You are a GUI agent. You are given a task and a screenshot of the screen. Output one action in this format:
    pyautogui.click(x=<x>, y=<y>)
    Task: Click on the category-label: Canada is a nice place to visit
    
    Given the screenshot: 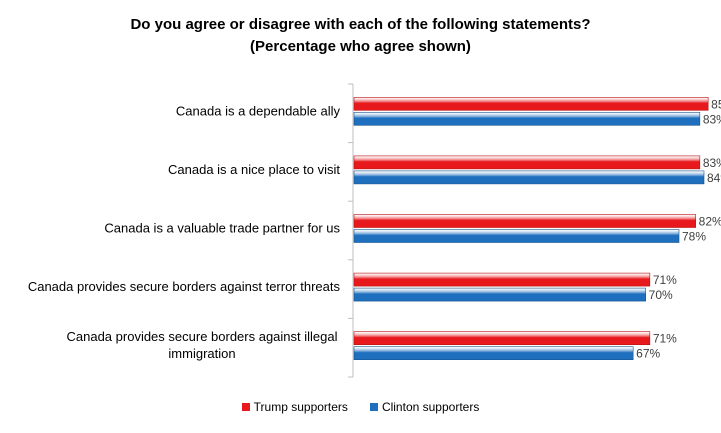 What is the action you would take?
    pyautogui.click(x=254, y=169)
    